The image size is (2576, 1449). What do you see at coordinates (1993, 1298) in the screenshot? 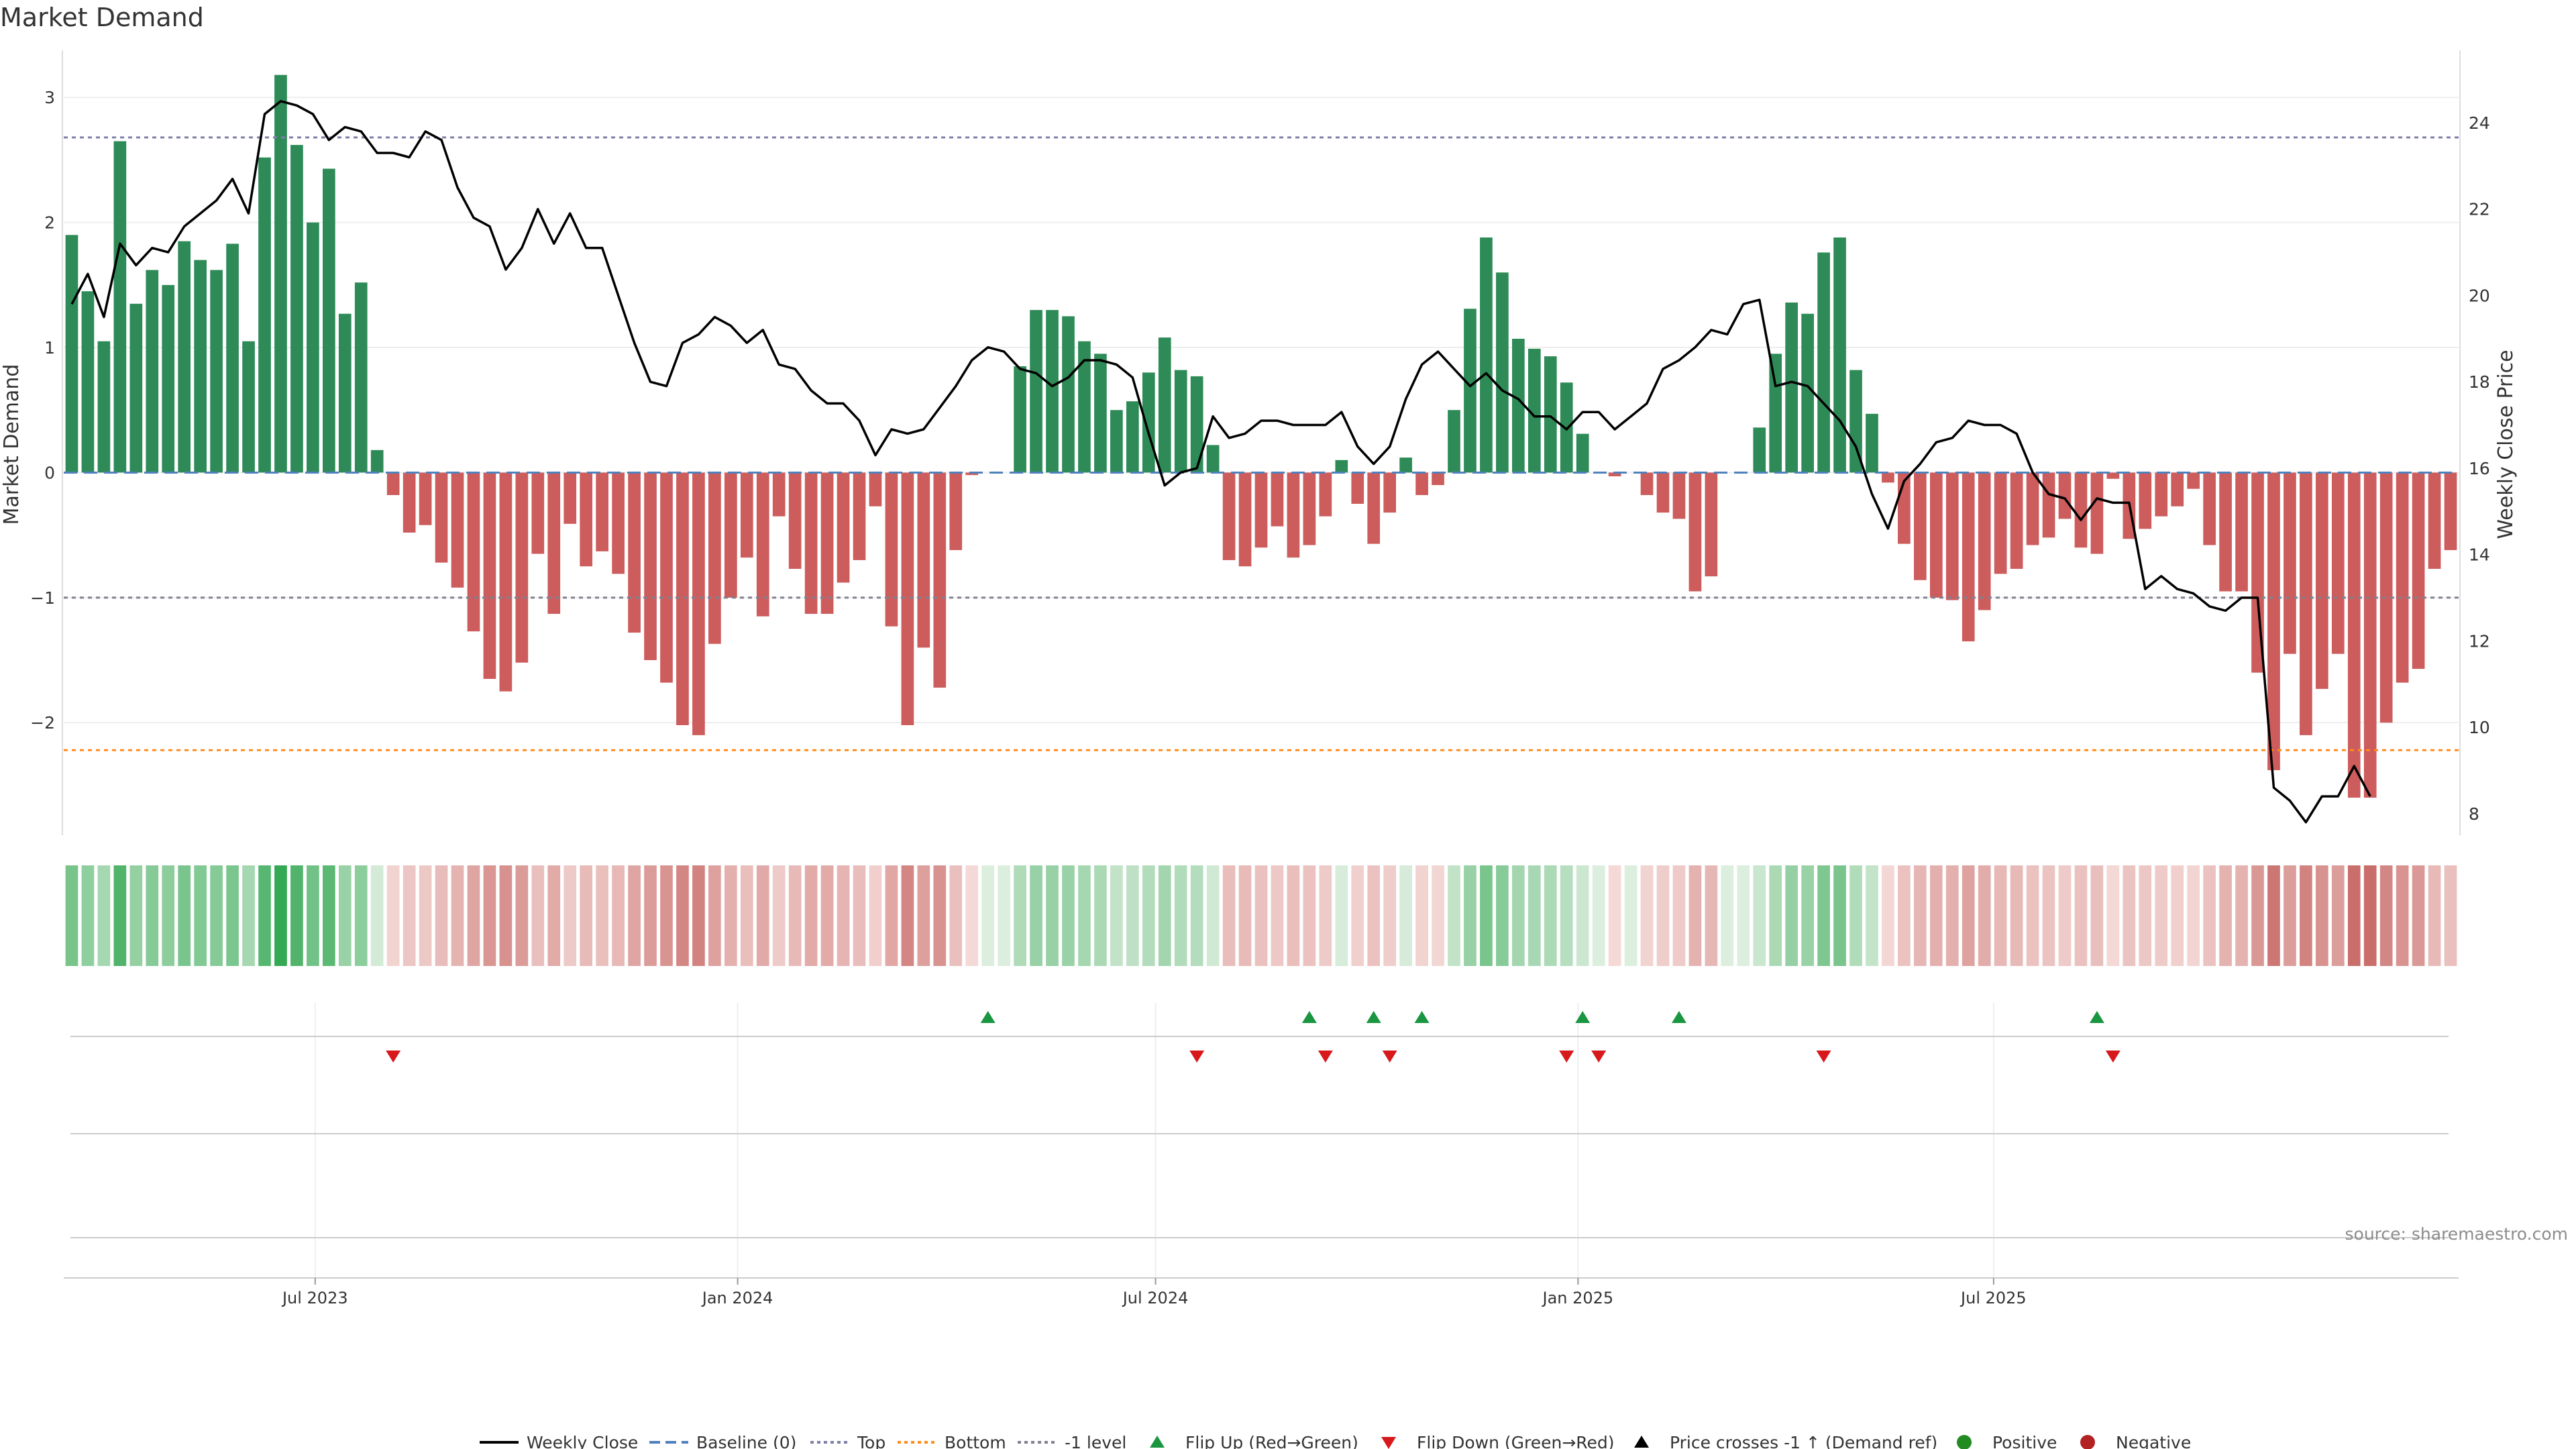
I see `x-tick-label: Jul 2025` at bounding box center [1993, 1298].